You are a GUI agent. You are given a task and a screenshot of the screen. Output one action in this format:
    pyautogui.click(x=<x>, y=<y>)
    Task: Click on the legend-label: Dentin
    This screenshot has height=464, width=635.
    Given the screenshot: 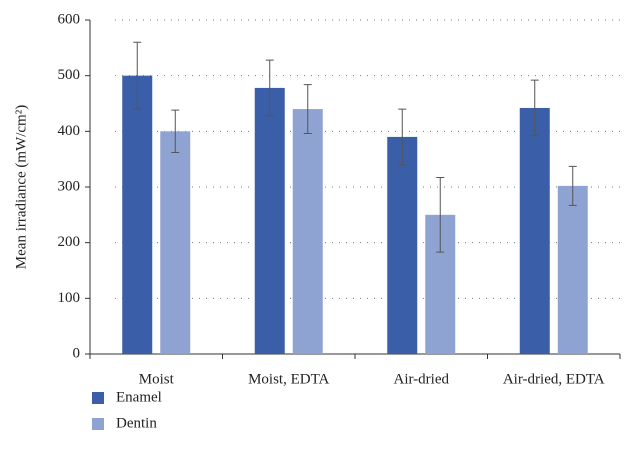 What is the action you would take?
    pyautogui.click(x=136, y=423)
    